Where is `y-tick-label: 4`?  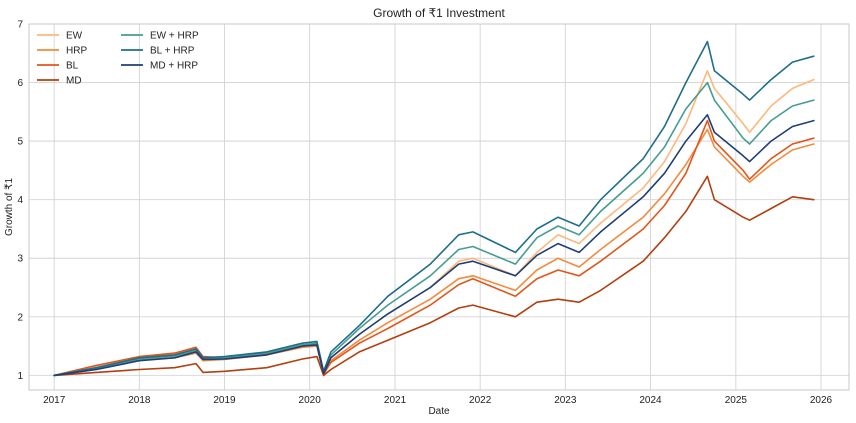 y-tick-label: 4 is located at coordinates (20, 200).